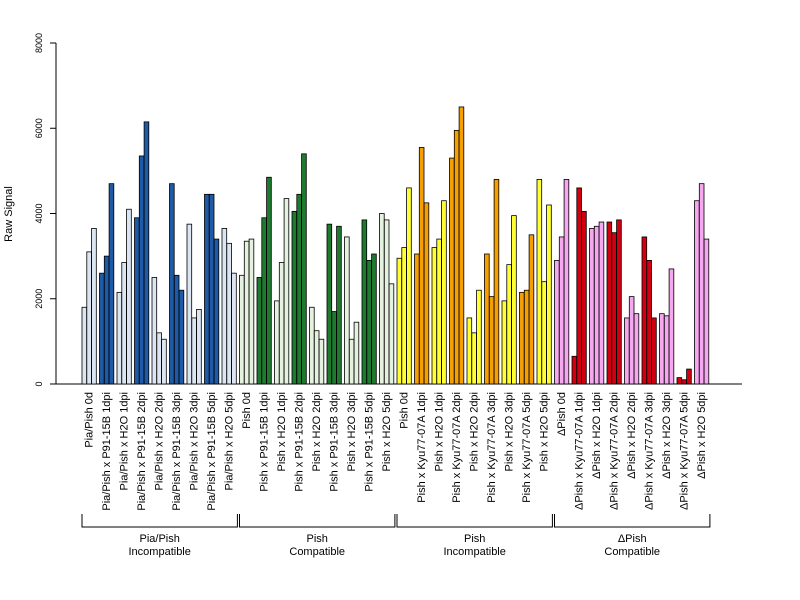 This screenshot has height=600, width=800. Describe the element at coordinates (580, 451) in the screenshot. I see `x-tick-label: ΔPish x Kyu77-07A 1dpi` at that location.